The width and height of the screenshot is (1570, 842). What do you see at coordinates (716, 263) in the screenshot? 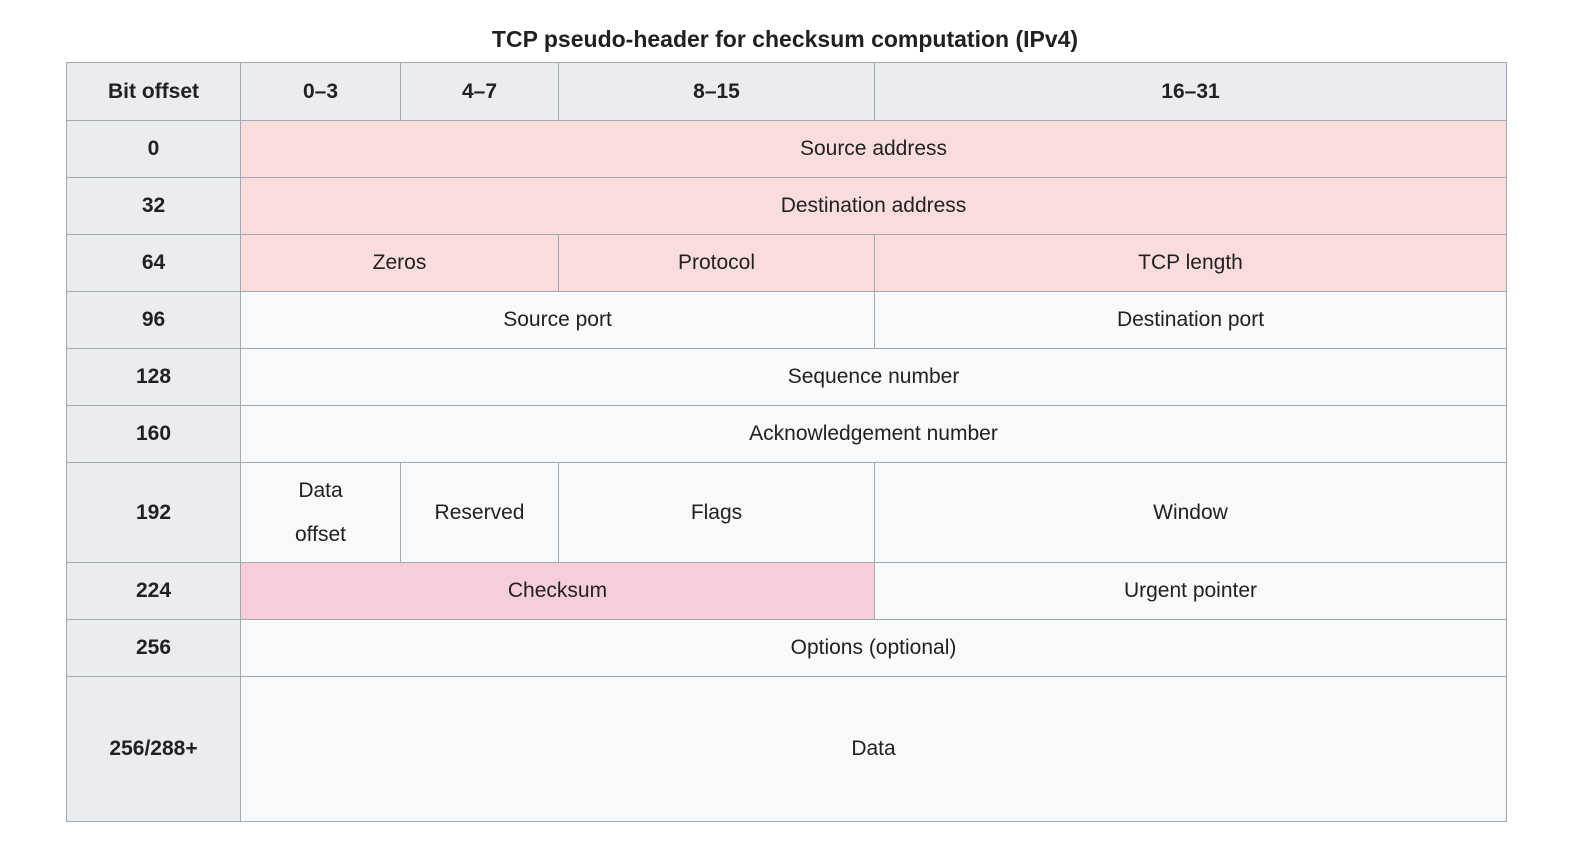
I see `field-protocol: Protocol` at bounding box center [716, 263].